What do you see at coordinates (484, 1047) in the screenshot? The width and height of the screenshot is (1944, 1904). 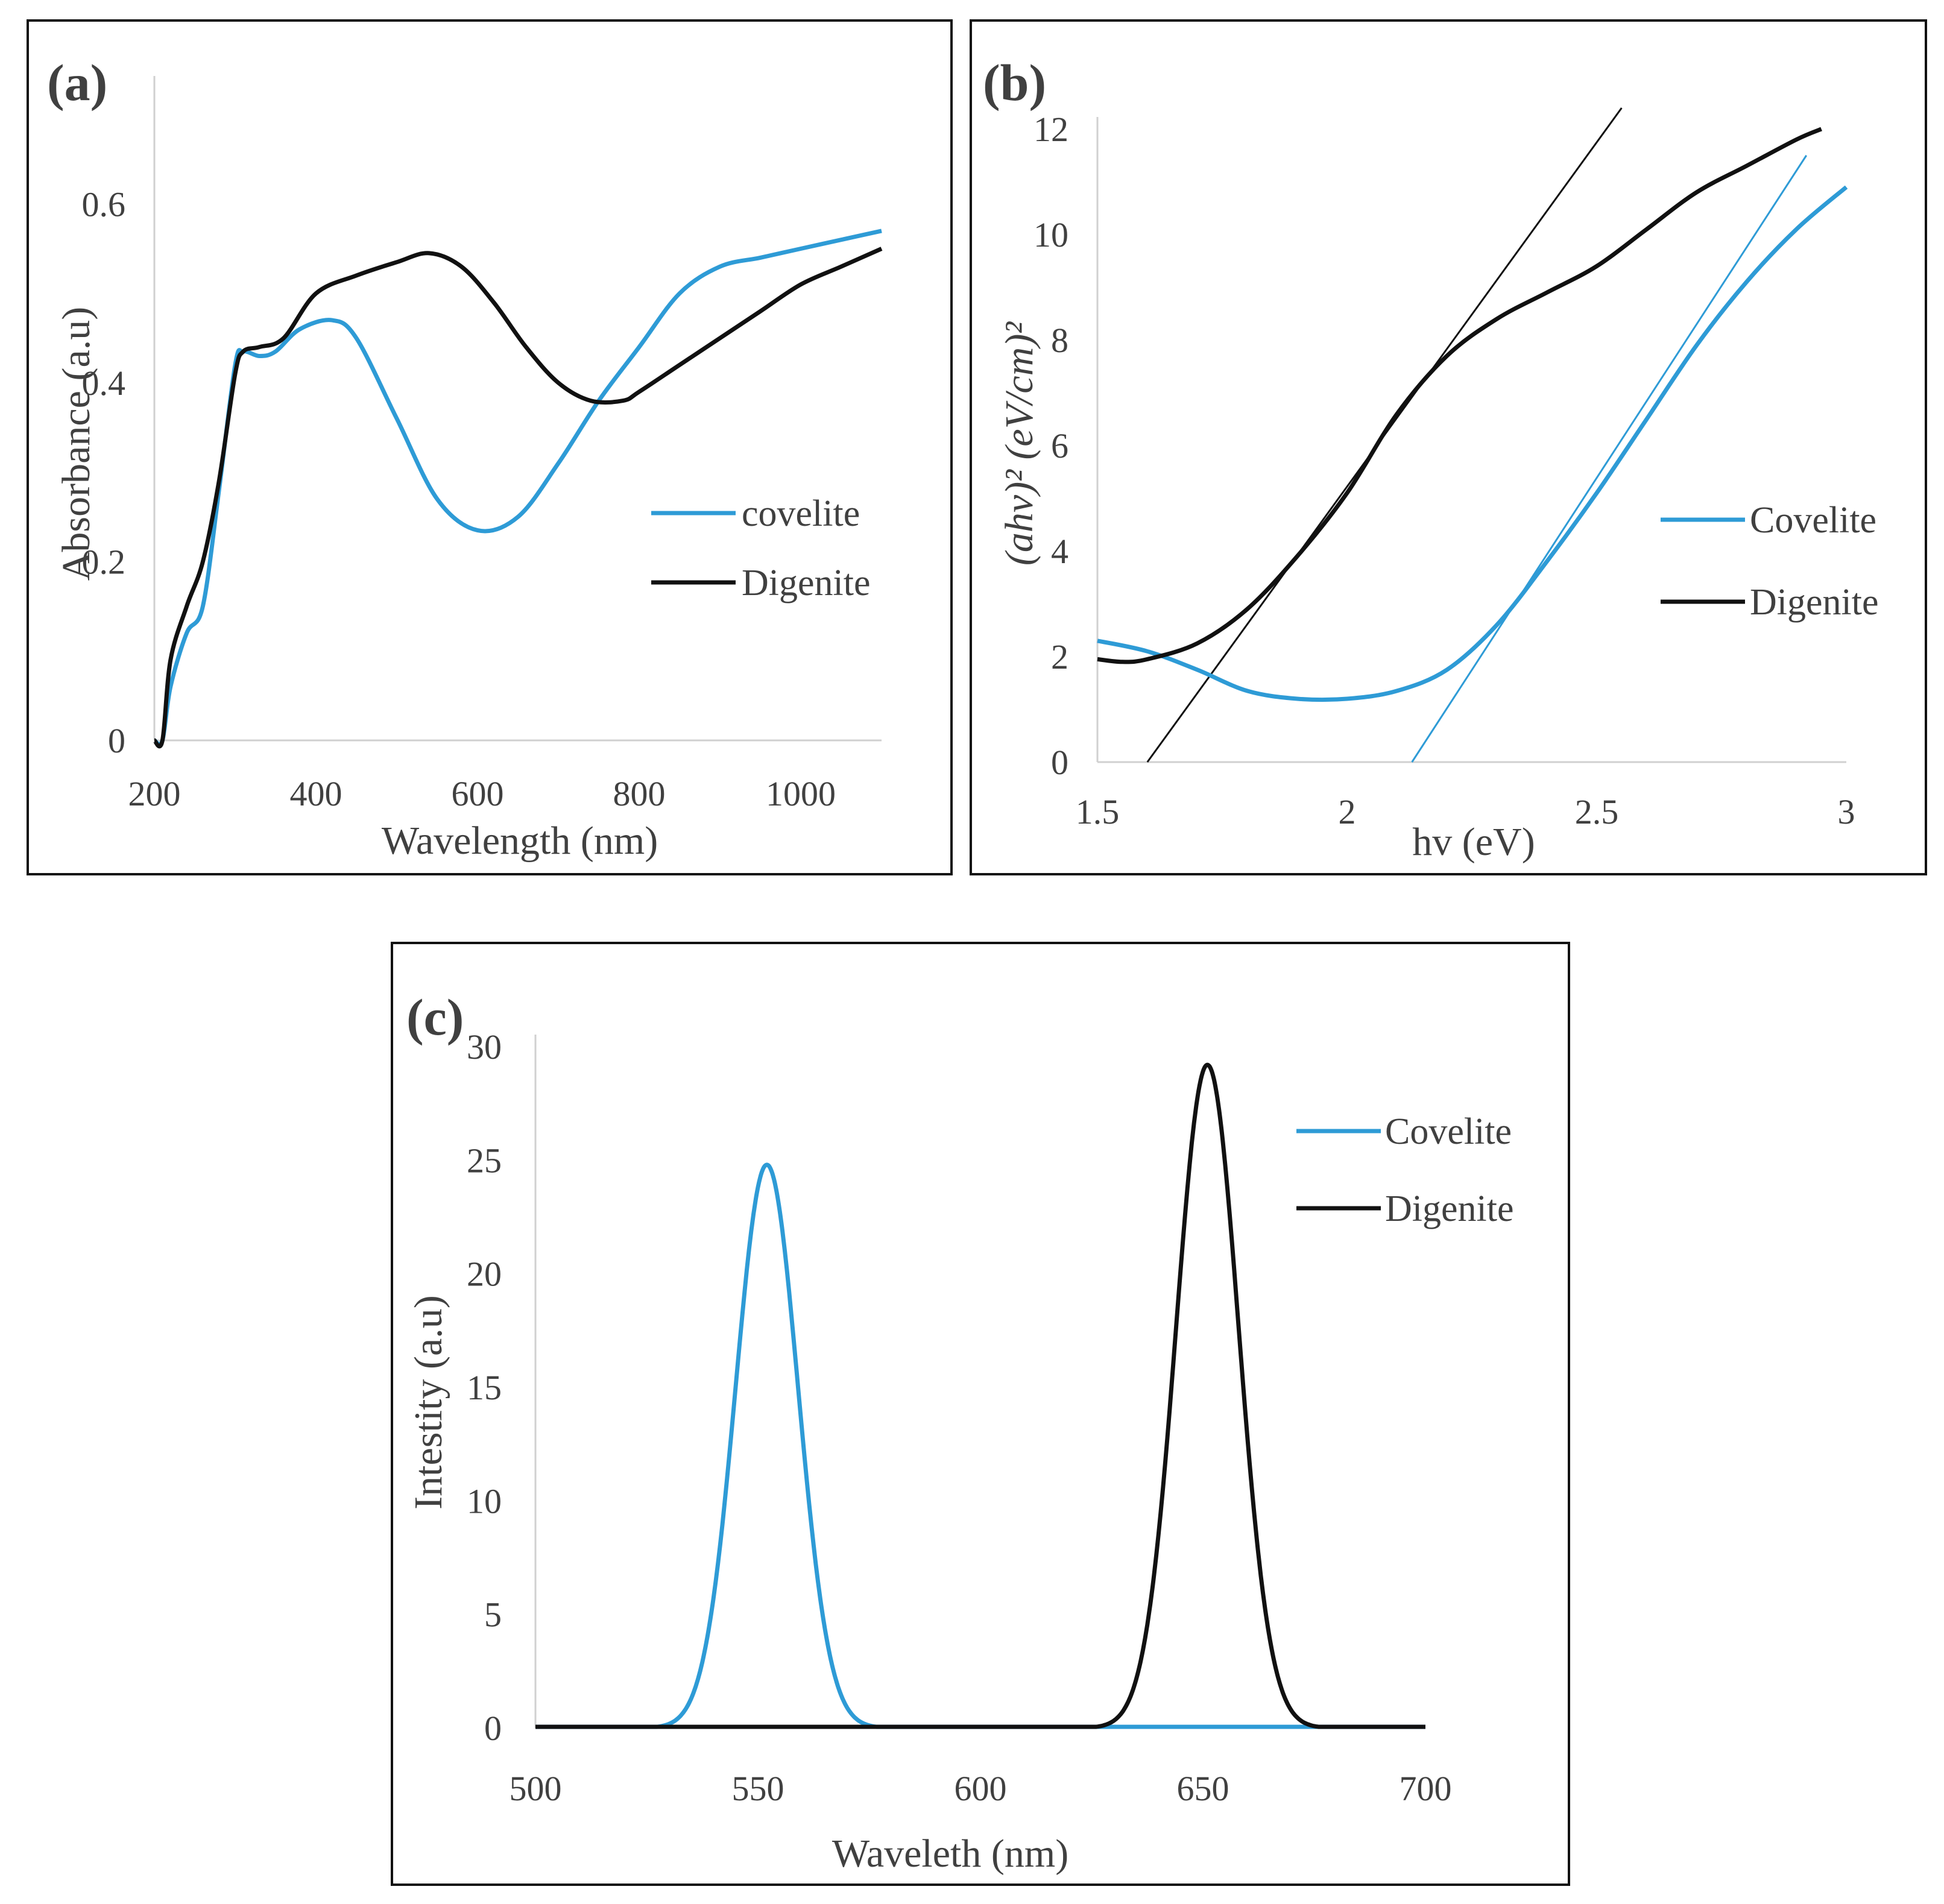 I see `y-tick-label: 30` at bounding box center [484, 1047].